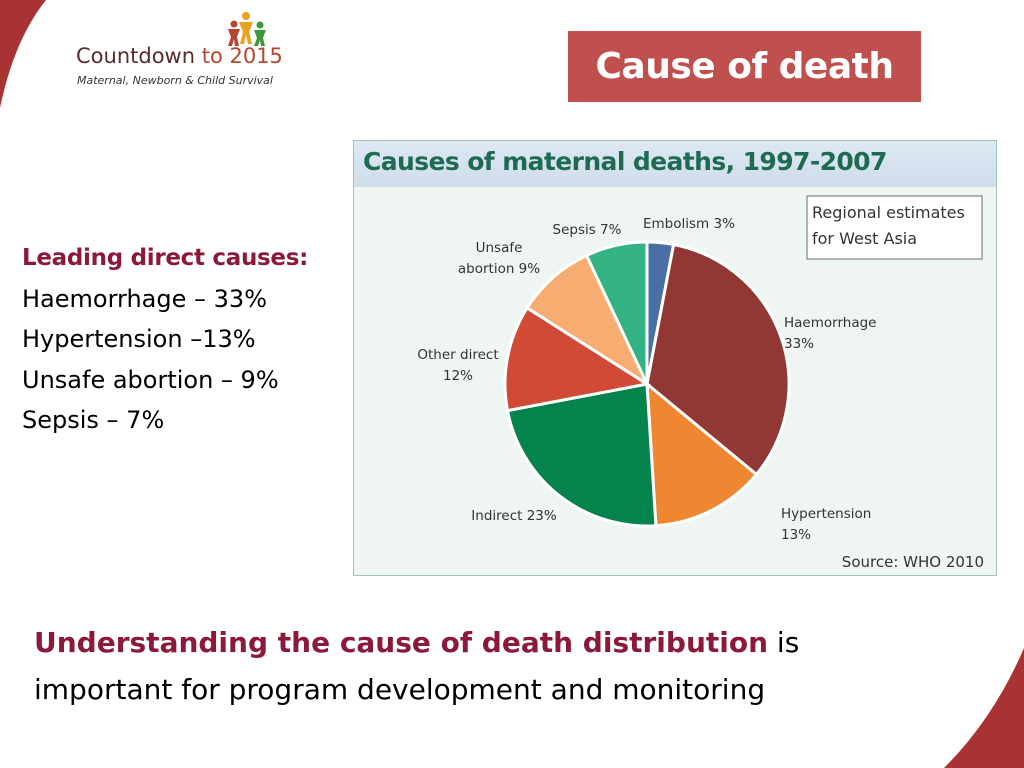 This screenshot has width=1024, height=768. I want to click on corner-swoosh-top-left, so click(23, 54).